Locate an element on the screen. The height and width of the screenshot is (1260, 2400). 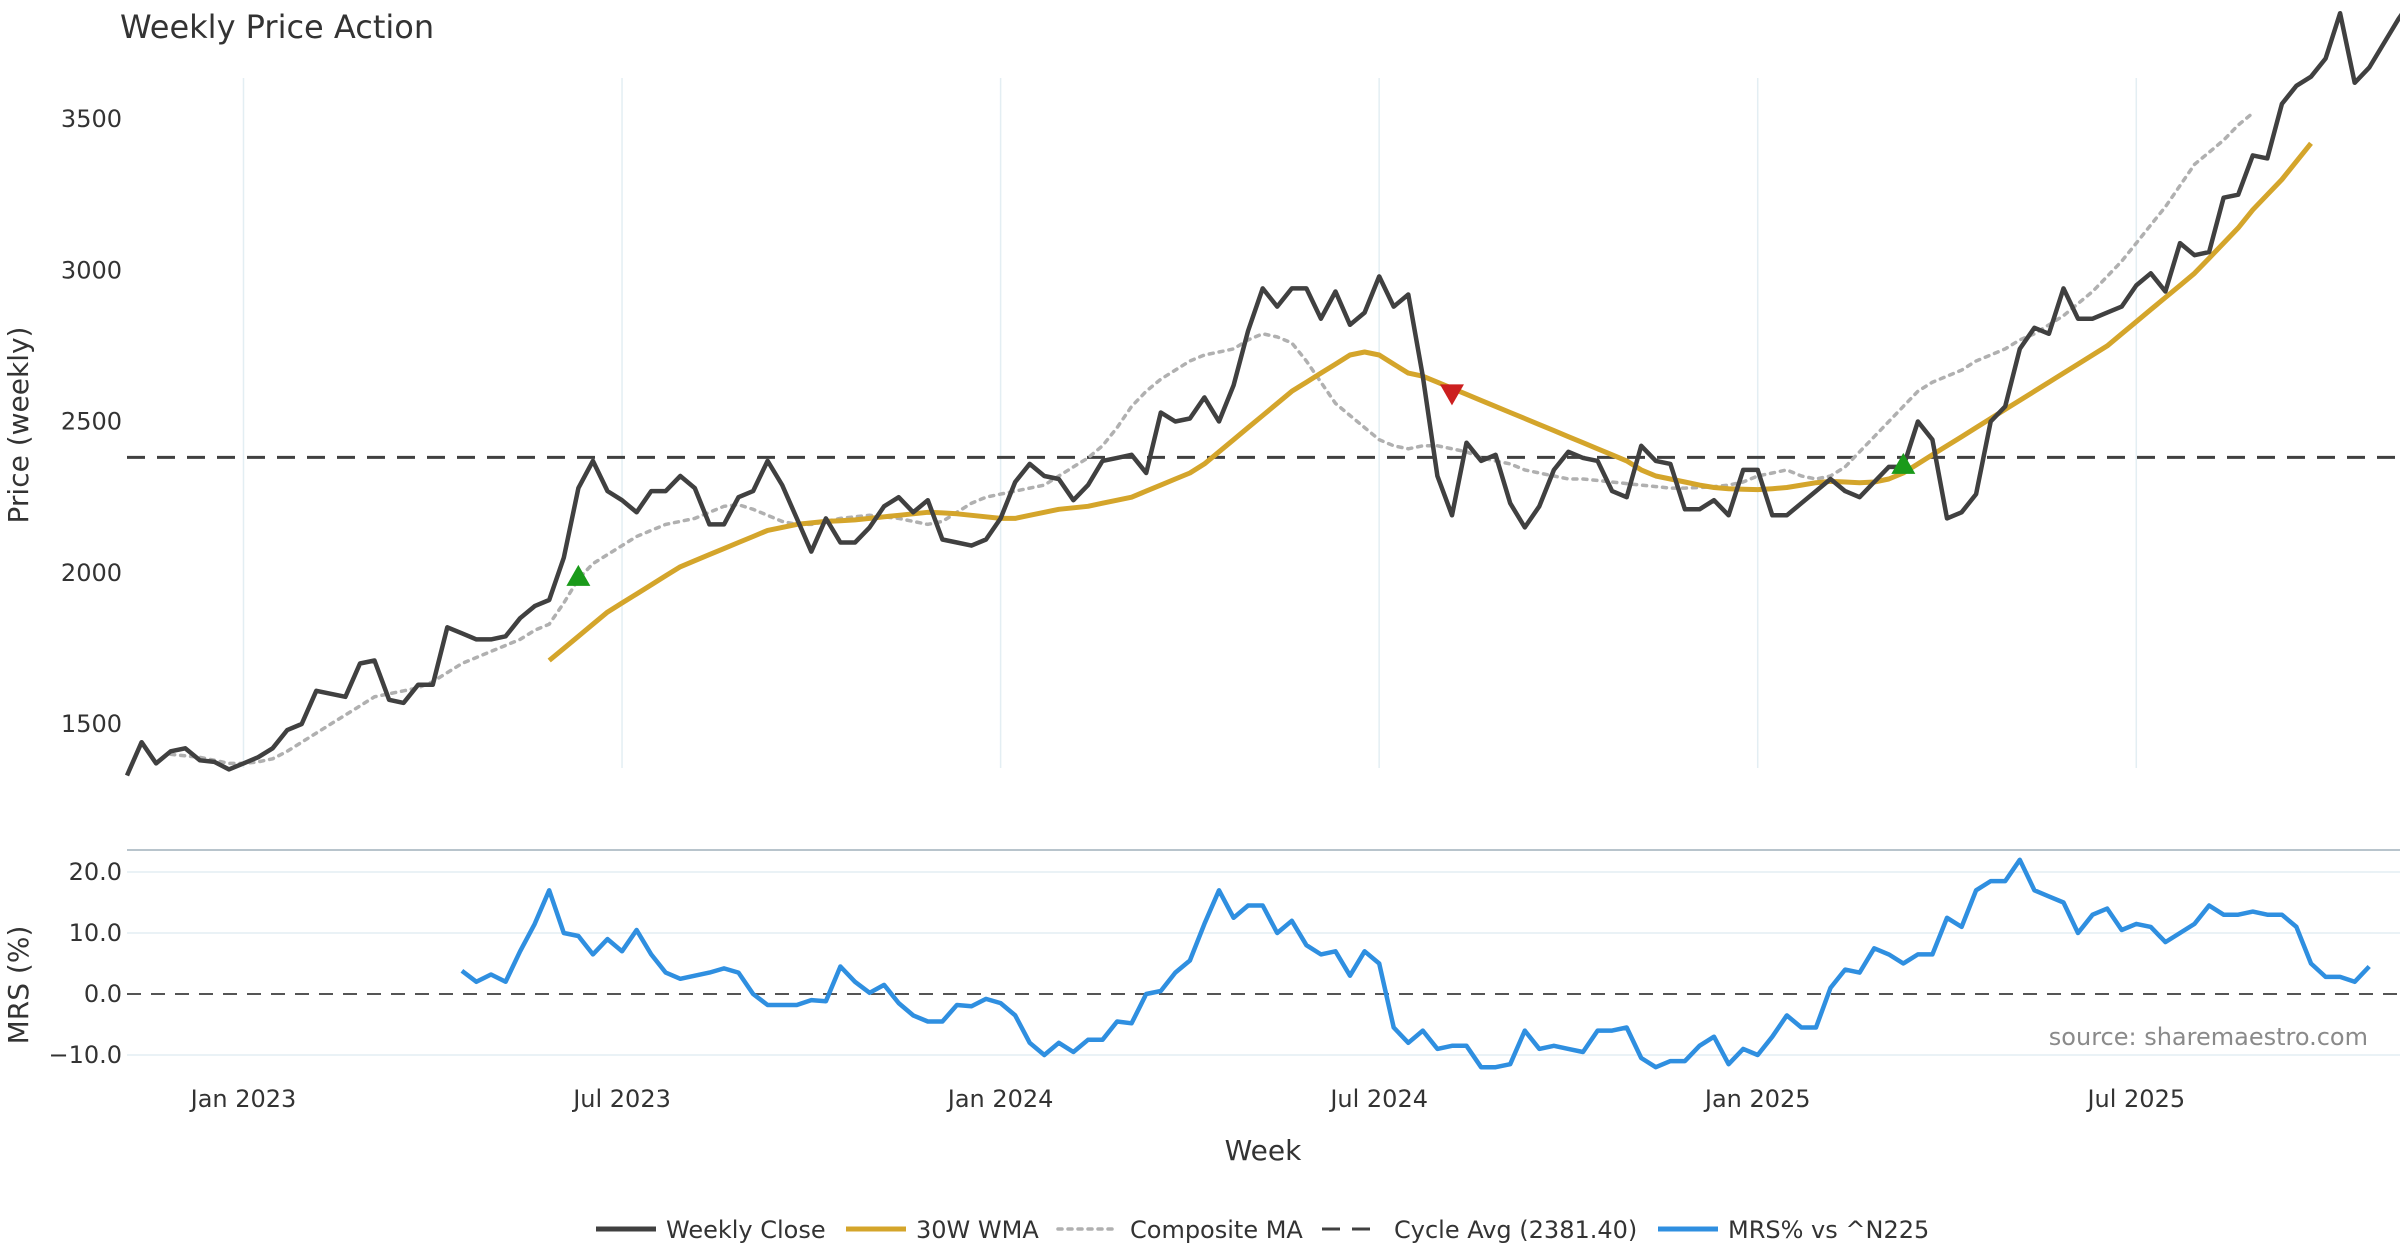
x-axis-label: Week is located at coordinates (1263, 1150).